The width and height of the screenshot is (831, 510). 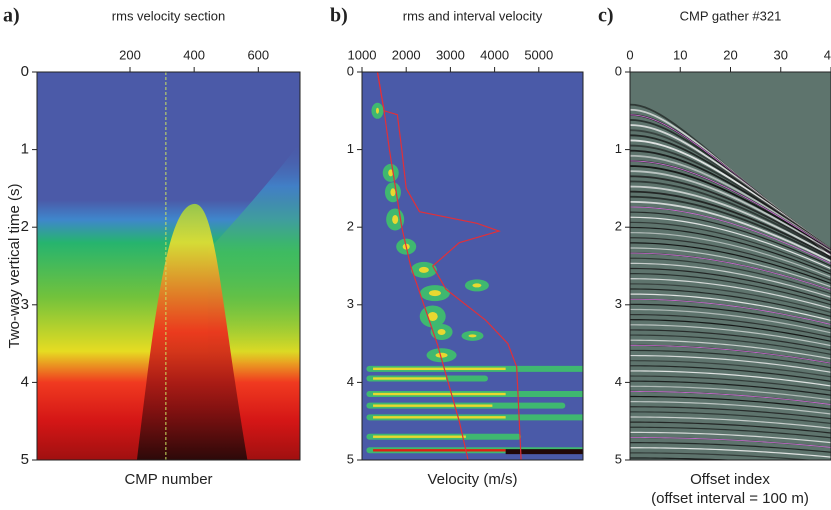 What do you see at coordinates (406, 54) in the screenshot?
I see `x-tick-label: 2000` at bounding box center [406, 54].